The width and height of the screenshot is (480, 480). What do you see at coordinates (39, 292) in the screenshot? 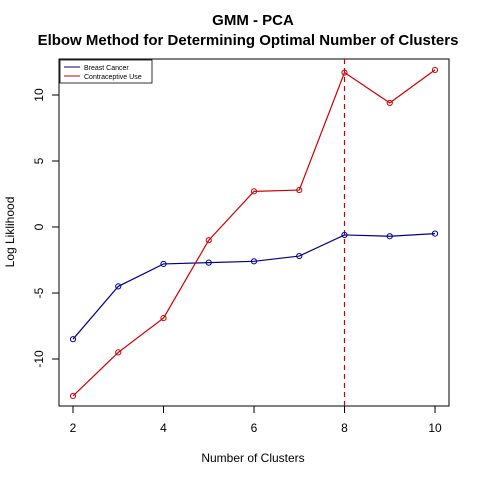
I see `y-tick-label: -5` at bounding box center [39, 292].